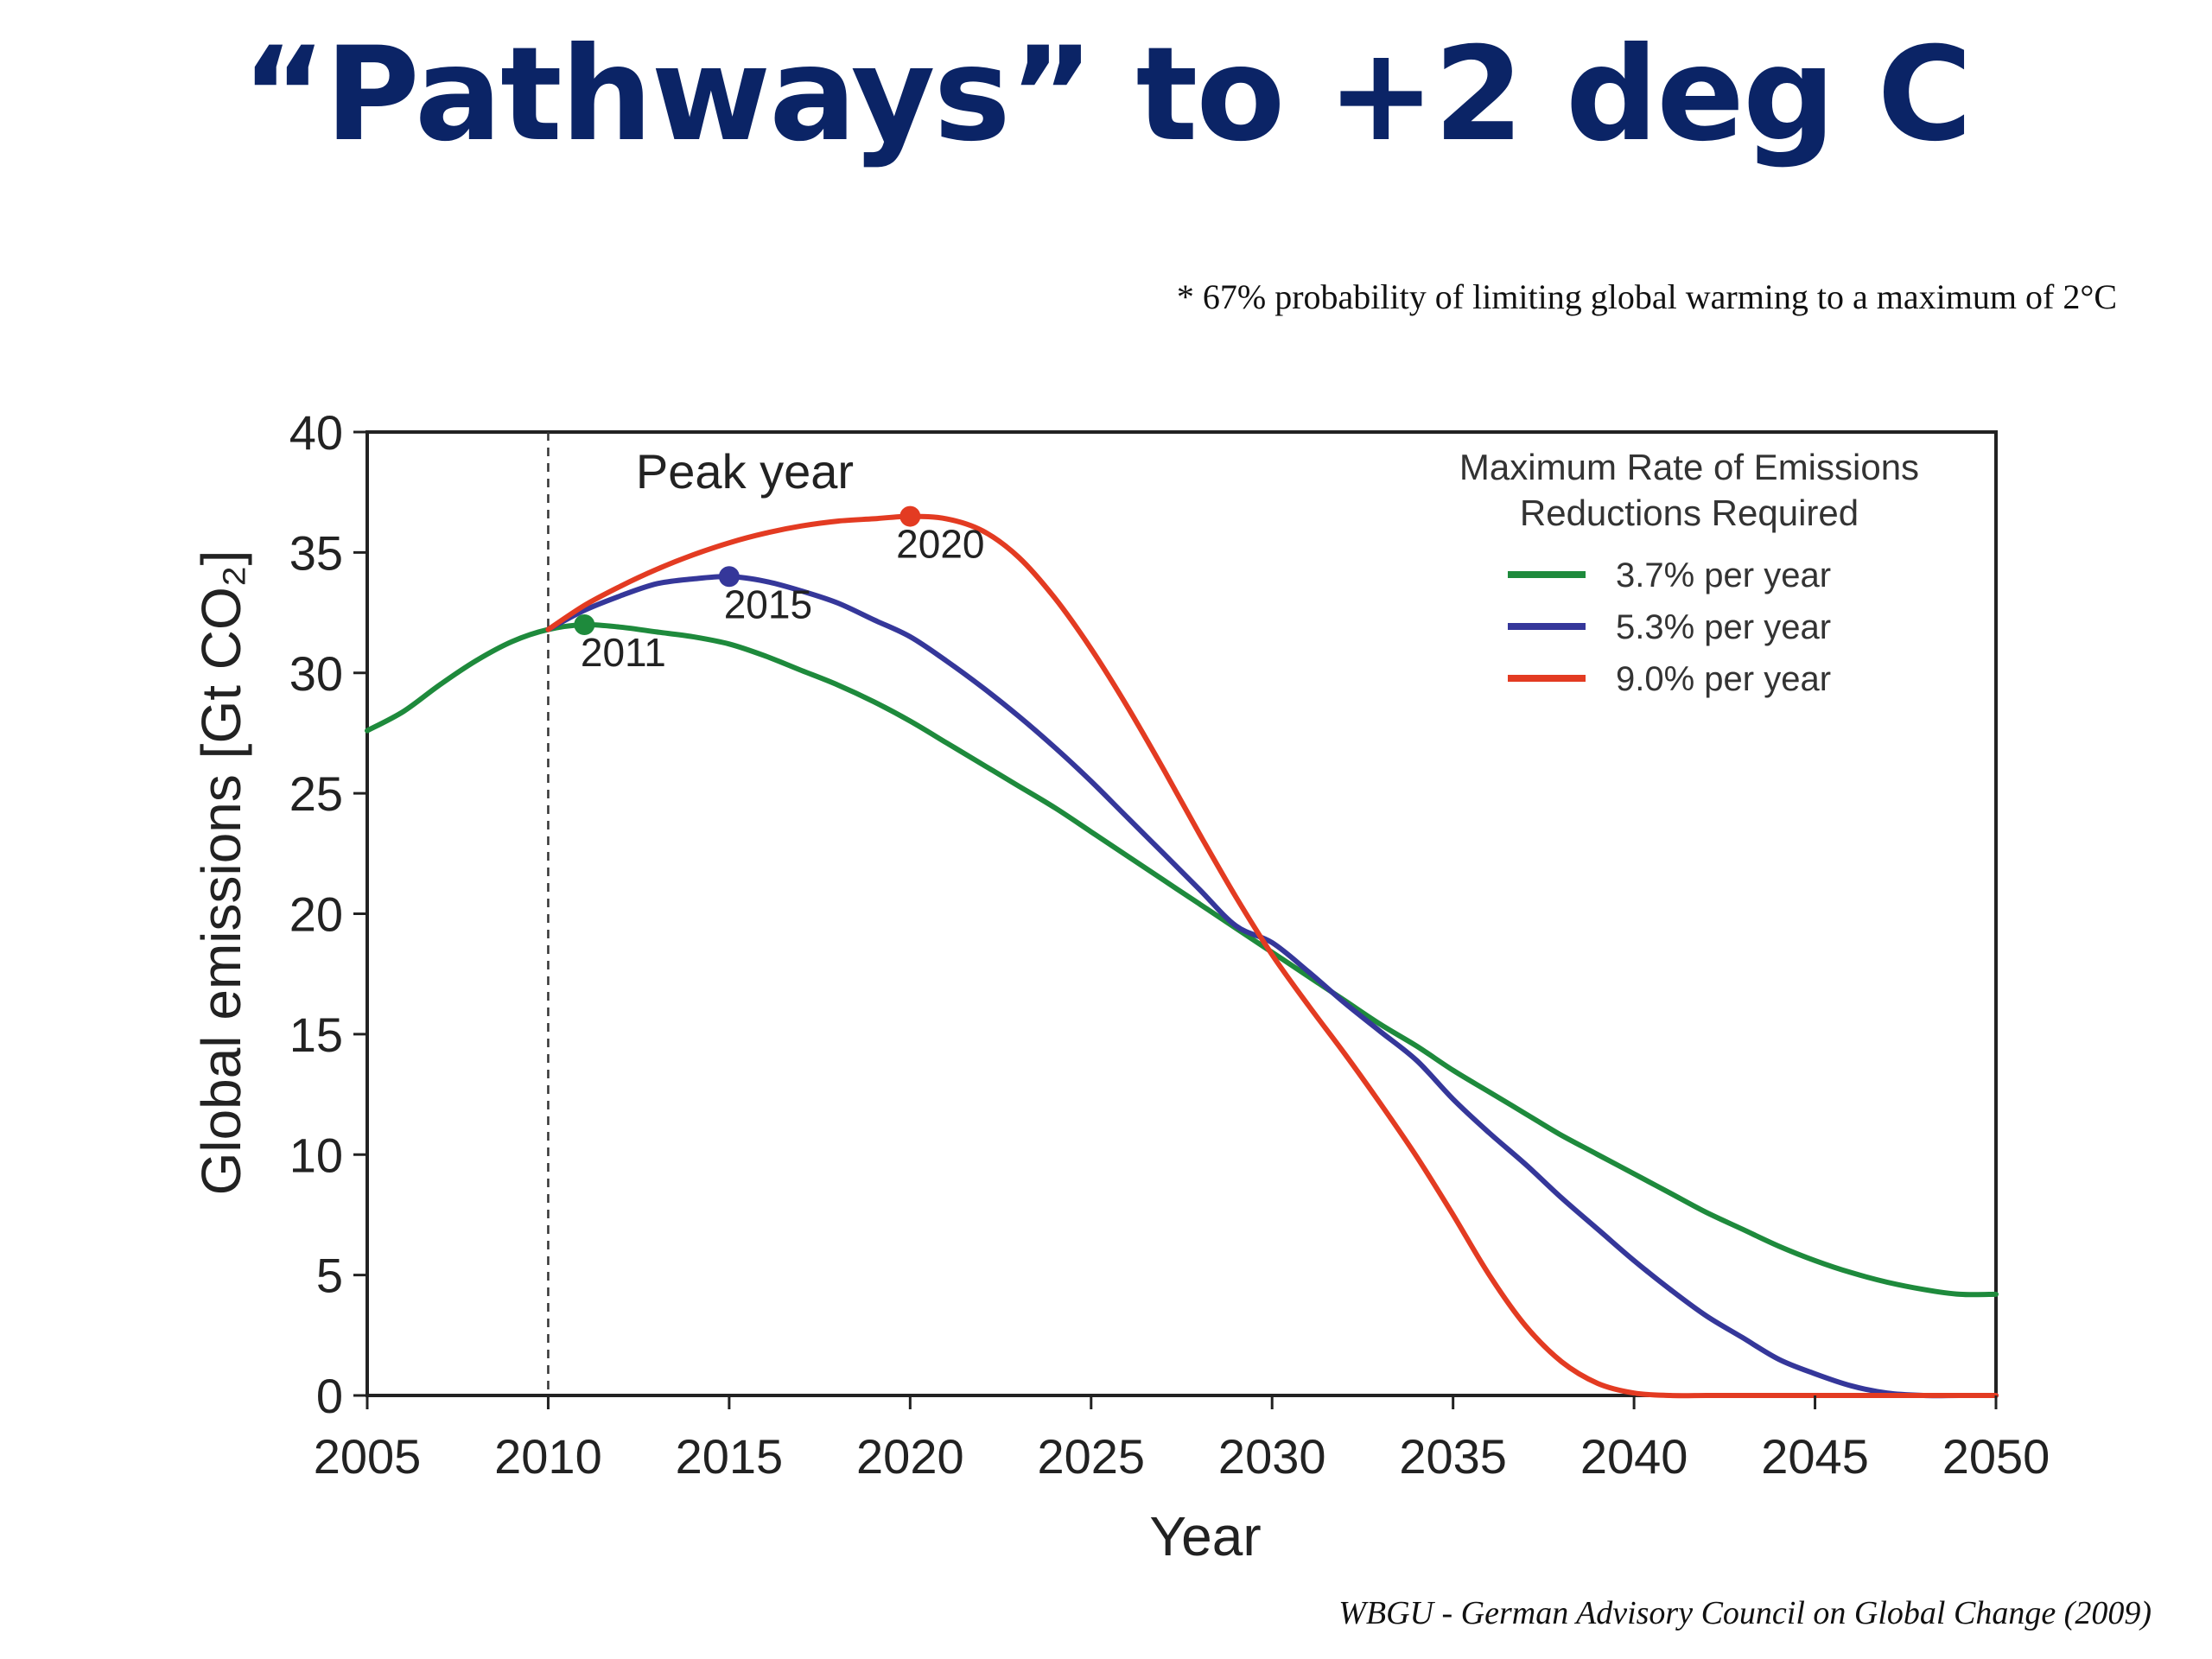 The width and height of the screenshot is (2212, 1659). What do you see at coordinates (910, 1456) in the screenshot?
I see `x-tick-label: 2020` at bounding box center [910, 1456].